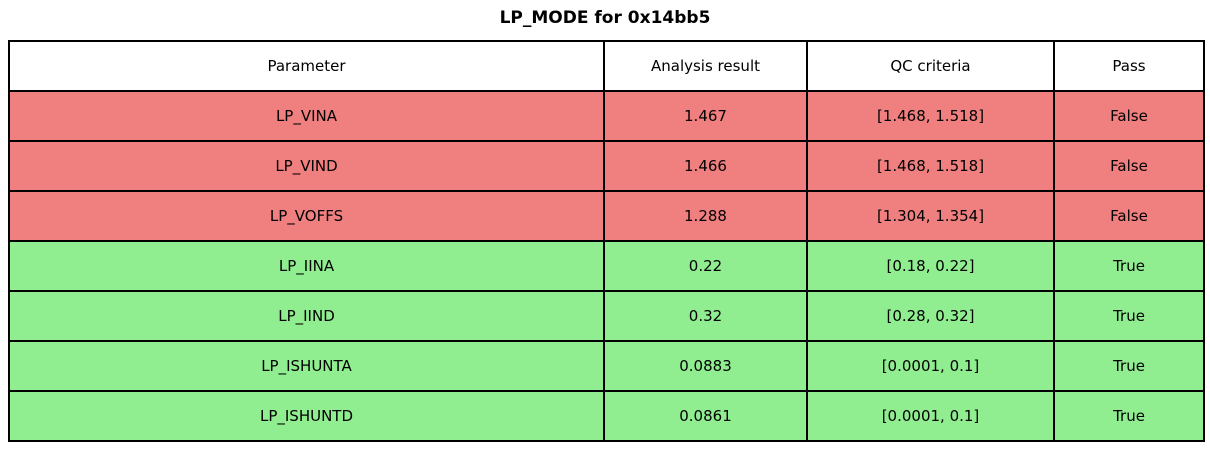 This screenshot has width=1210, height=452. I want to click on table-row: LP_ISHUNTD 0.0861 [0.0001, 0.1] True, so click(606, 416).